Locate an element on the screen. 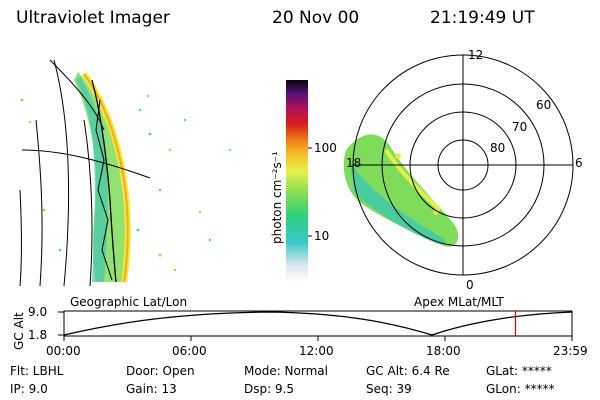  mlt-label-6: 6 is located at coordinates (579, 163).